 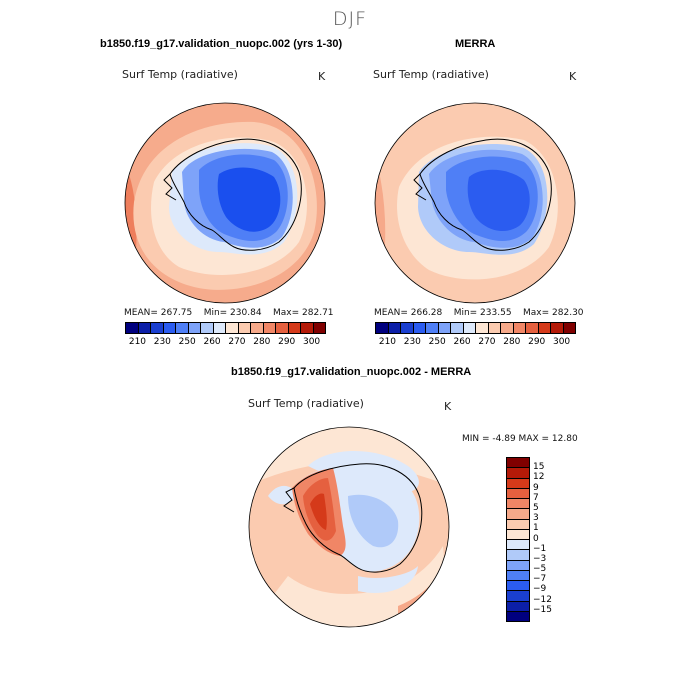 I want to click on obs-map, so click(x=475, y=203).